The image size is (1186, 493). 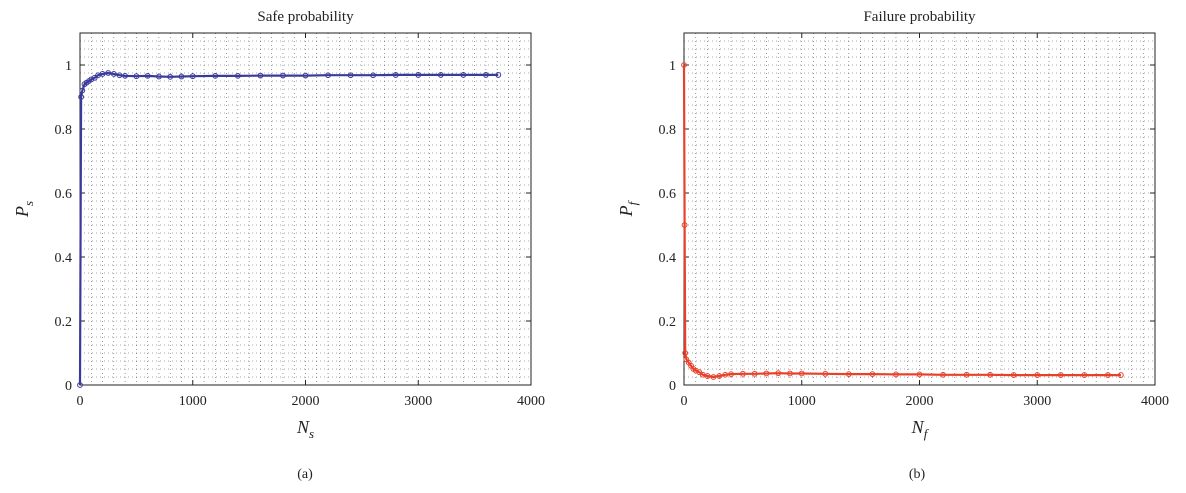 I want to click on x-axis-label: Nf, so click(x=920, y=429).